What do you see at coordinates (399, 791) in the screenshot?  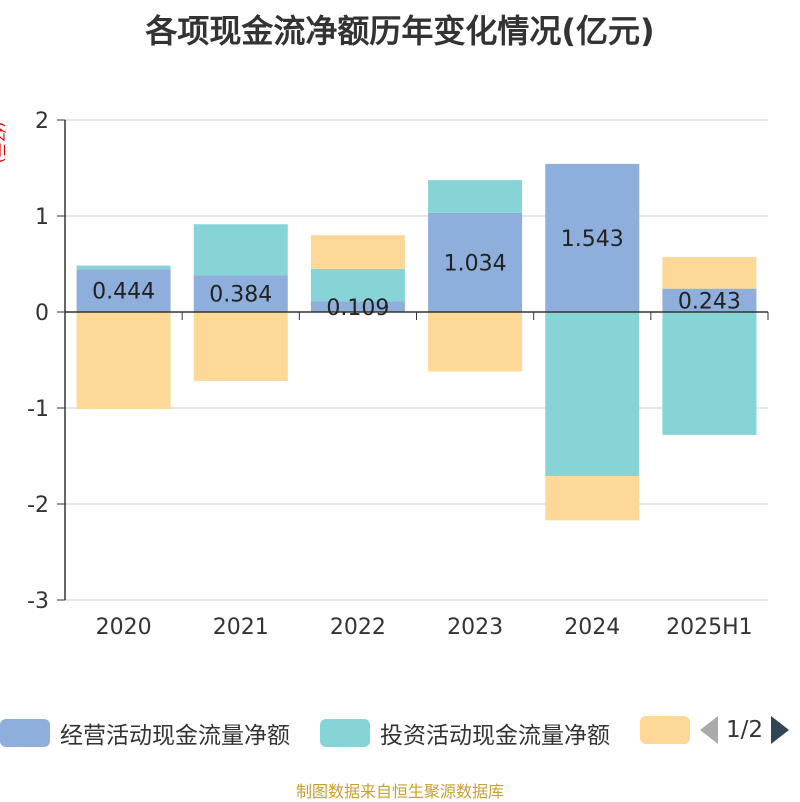 I see `source-footer: 制图数据来自恒生聚源数据库` at bounding box center [399, 791].